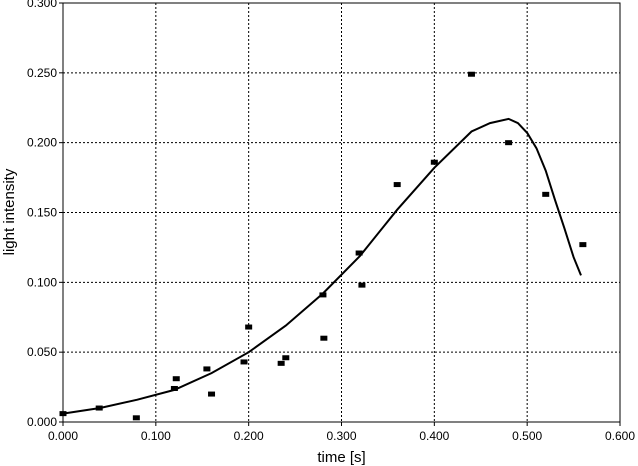 This screenshot has height=466, width=638. I want to click on y-tick-label: 0.250, so click(42, 73).